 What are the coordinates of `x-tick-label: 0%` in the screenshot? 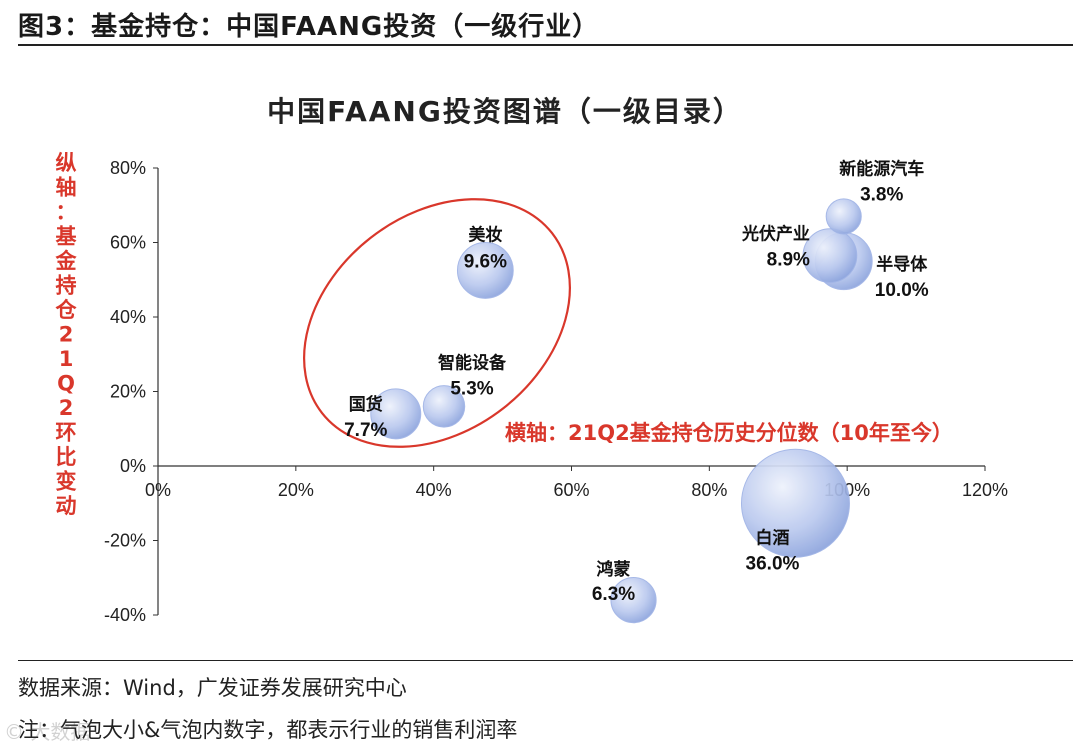 It's located at (158, 490).